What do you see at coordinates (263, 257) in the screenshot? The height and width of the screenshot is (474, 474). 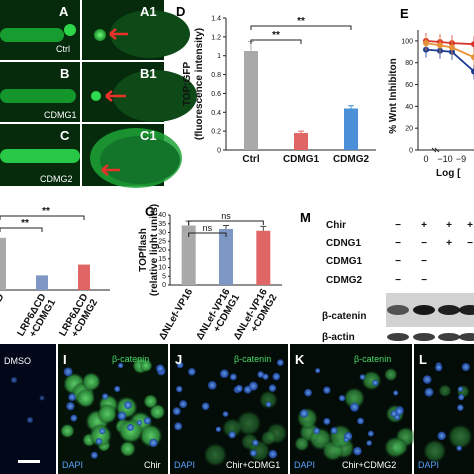 I see `chart-g-bar` at bounding box center [263, 257].